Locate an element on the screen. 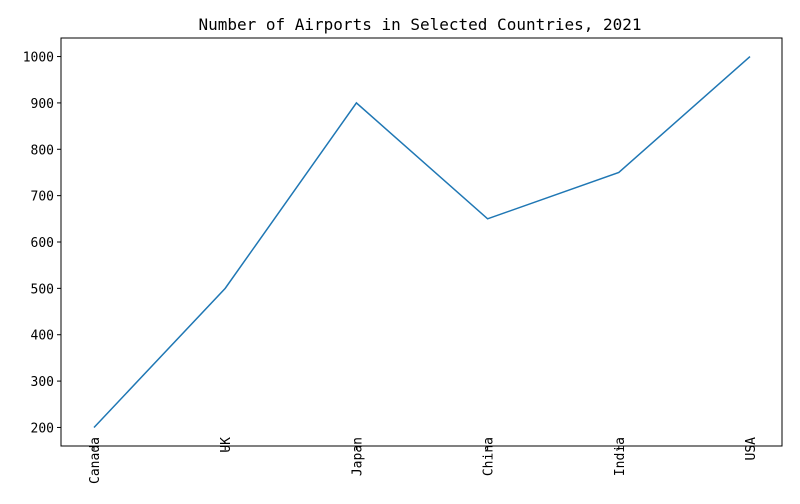  x-tick-label: Canada is located at coordinates (95, 460).